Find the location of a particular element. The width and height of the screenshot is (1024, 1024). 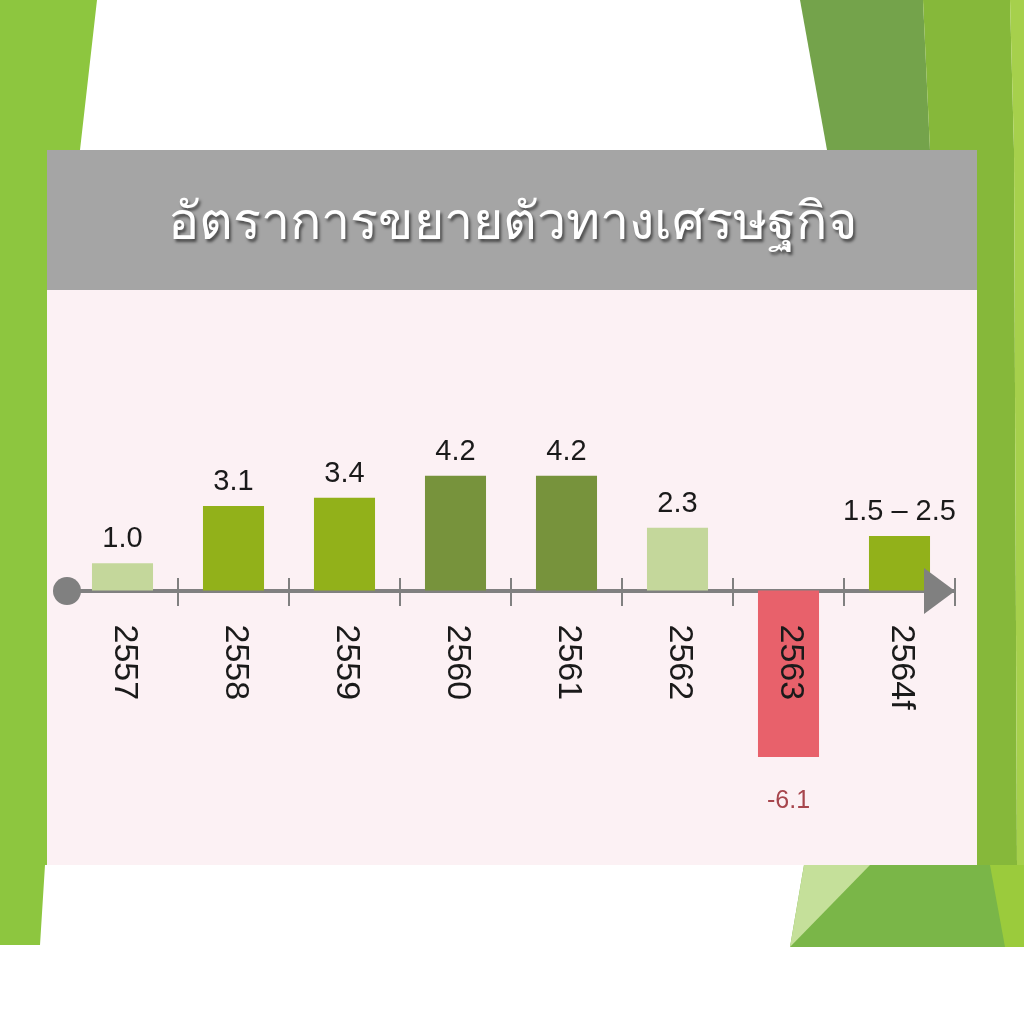

x-tick-label: 2564f is located at coordinates (904, 667).